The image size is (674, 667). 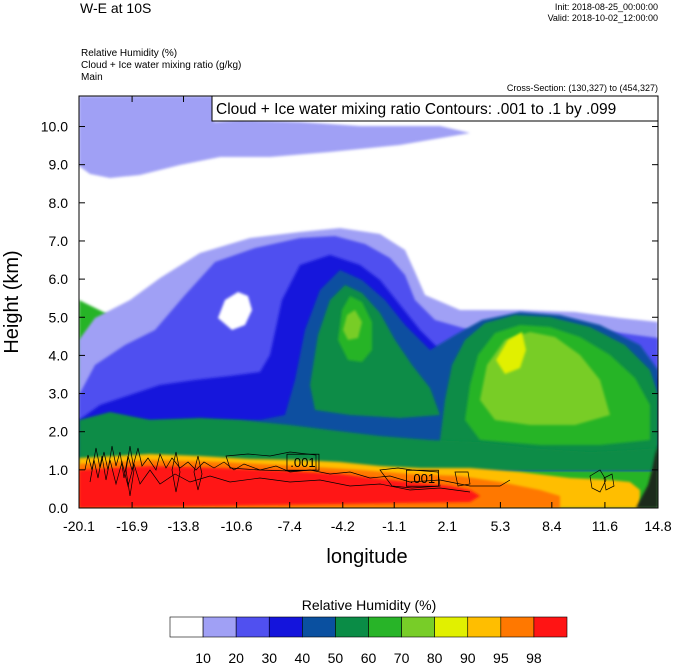 I want to click on cloud-contours: .001 .001, so click(x=349, y=471).